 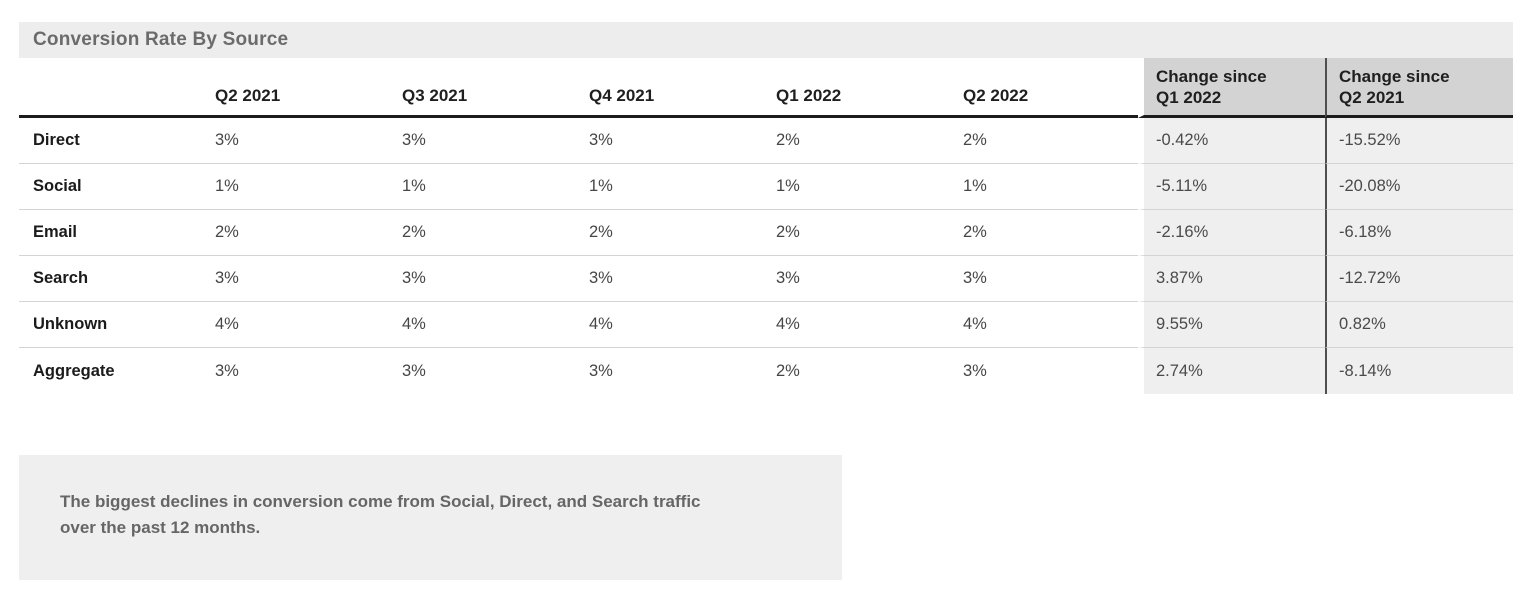 I want to click on table-row-direct: Direct 3% 3% 3% 2% 2% -0.42% -15.52%, so click(x=766, y=141).